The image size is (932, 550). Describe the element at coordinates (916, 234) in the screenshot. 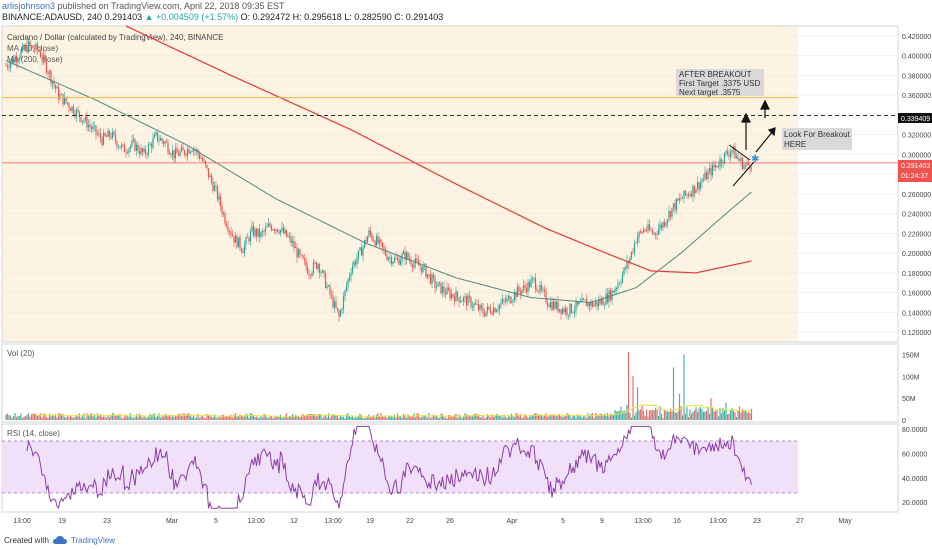

I see `price-tick: 0.220000` at that location.